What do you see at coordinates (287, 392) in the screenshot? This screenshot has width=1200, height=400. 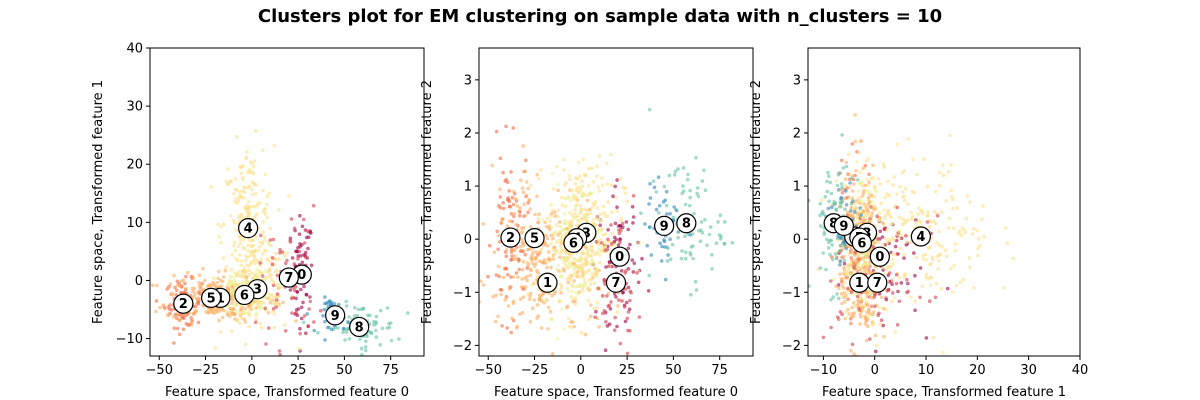 I see `x-axis-label: Feature space, Transformed feature 0` at bounding box center [287, 392].